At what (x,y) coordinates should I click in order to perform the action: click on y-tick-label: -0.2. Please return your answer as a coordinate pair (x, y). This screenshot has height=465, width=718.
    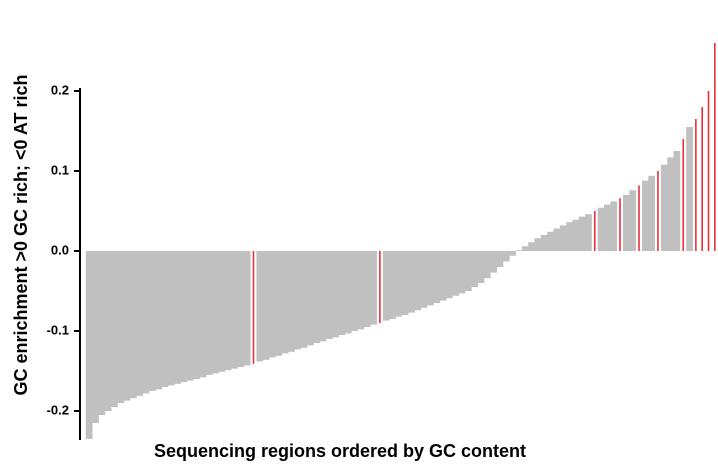
    Looking at the image, I should click on (58, 409).